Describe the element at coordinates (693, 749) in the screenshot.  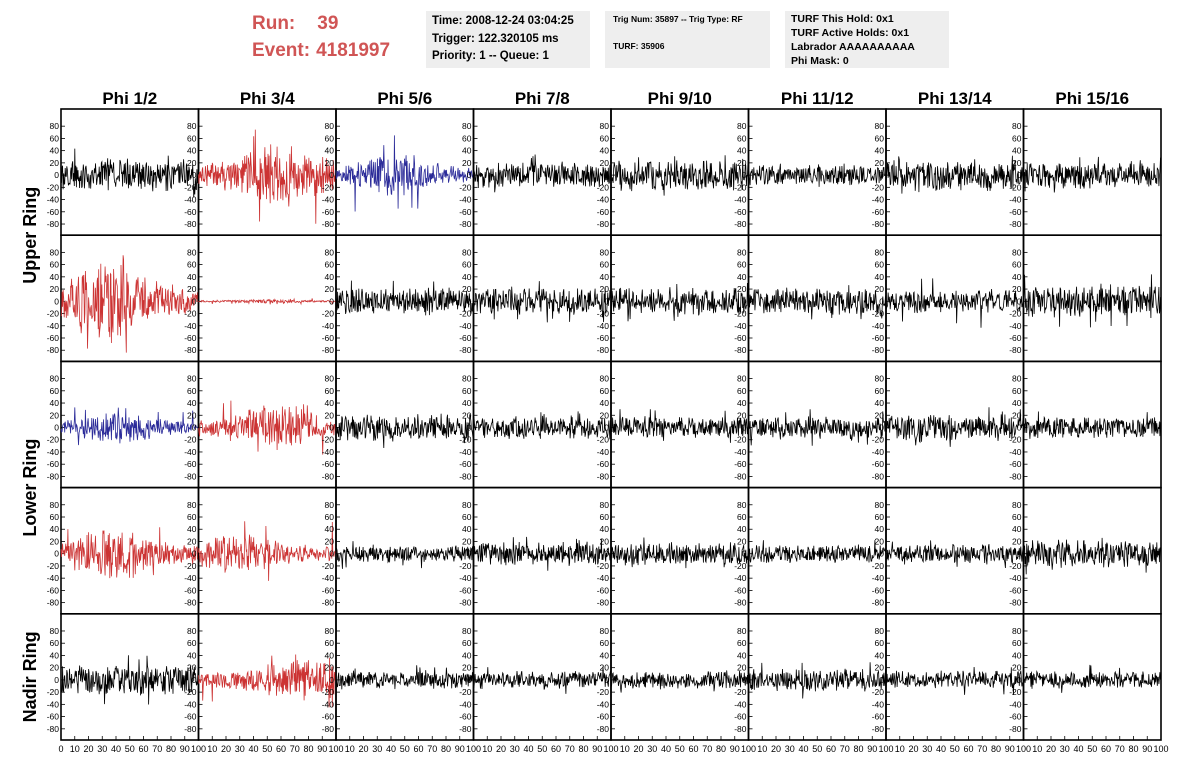
I see `x-tick-label: 60` at that location.